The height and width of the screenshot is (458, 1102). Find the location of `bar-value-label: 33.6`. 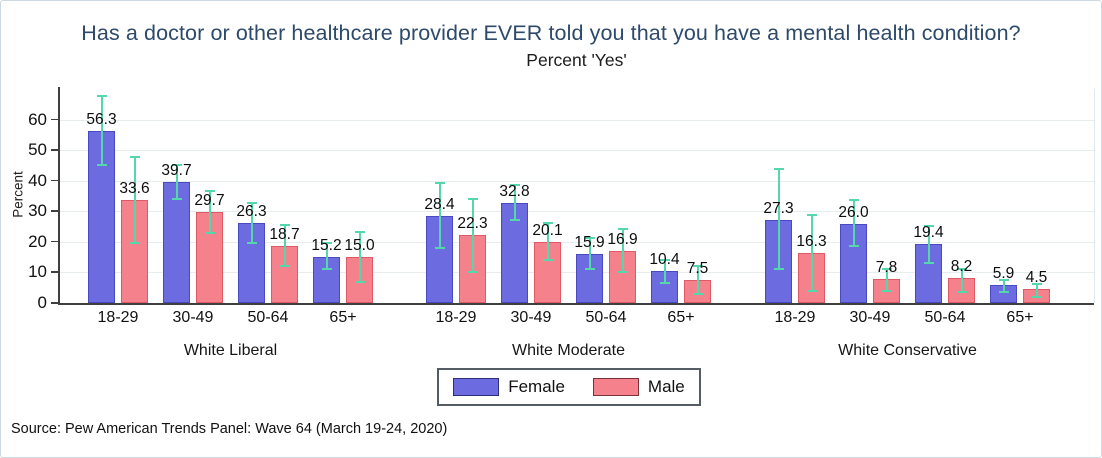

bar-value-label: 33.6 is located at coordinates (134, 189).